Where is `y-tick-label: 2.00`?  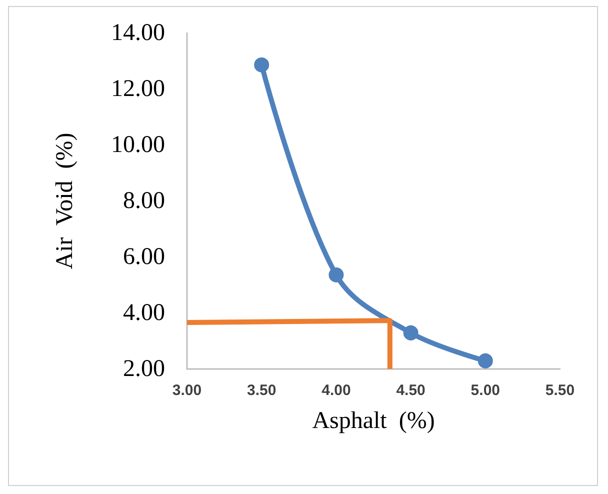 y-tick-label: 2.00 is located at coordinates (144, 369).